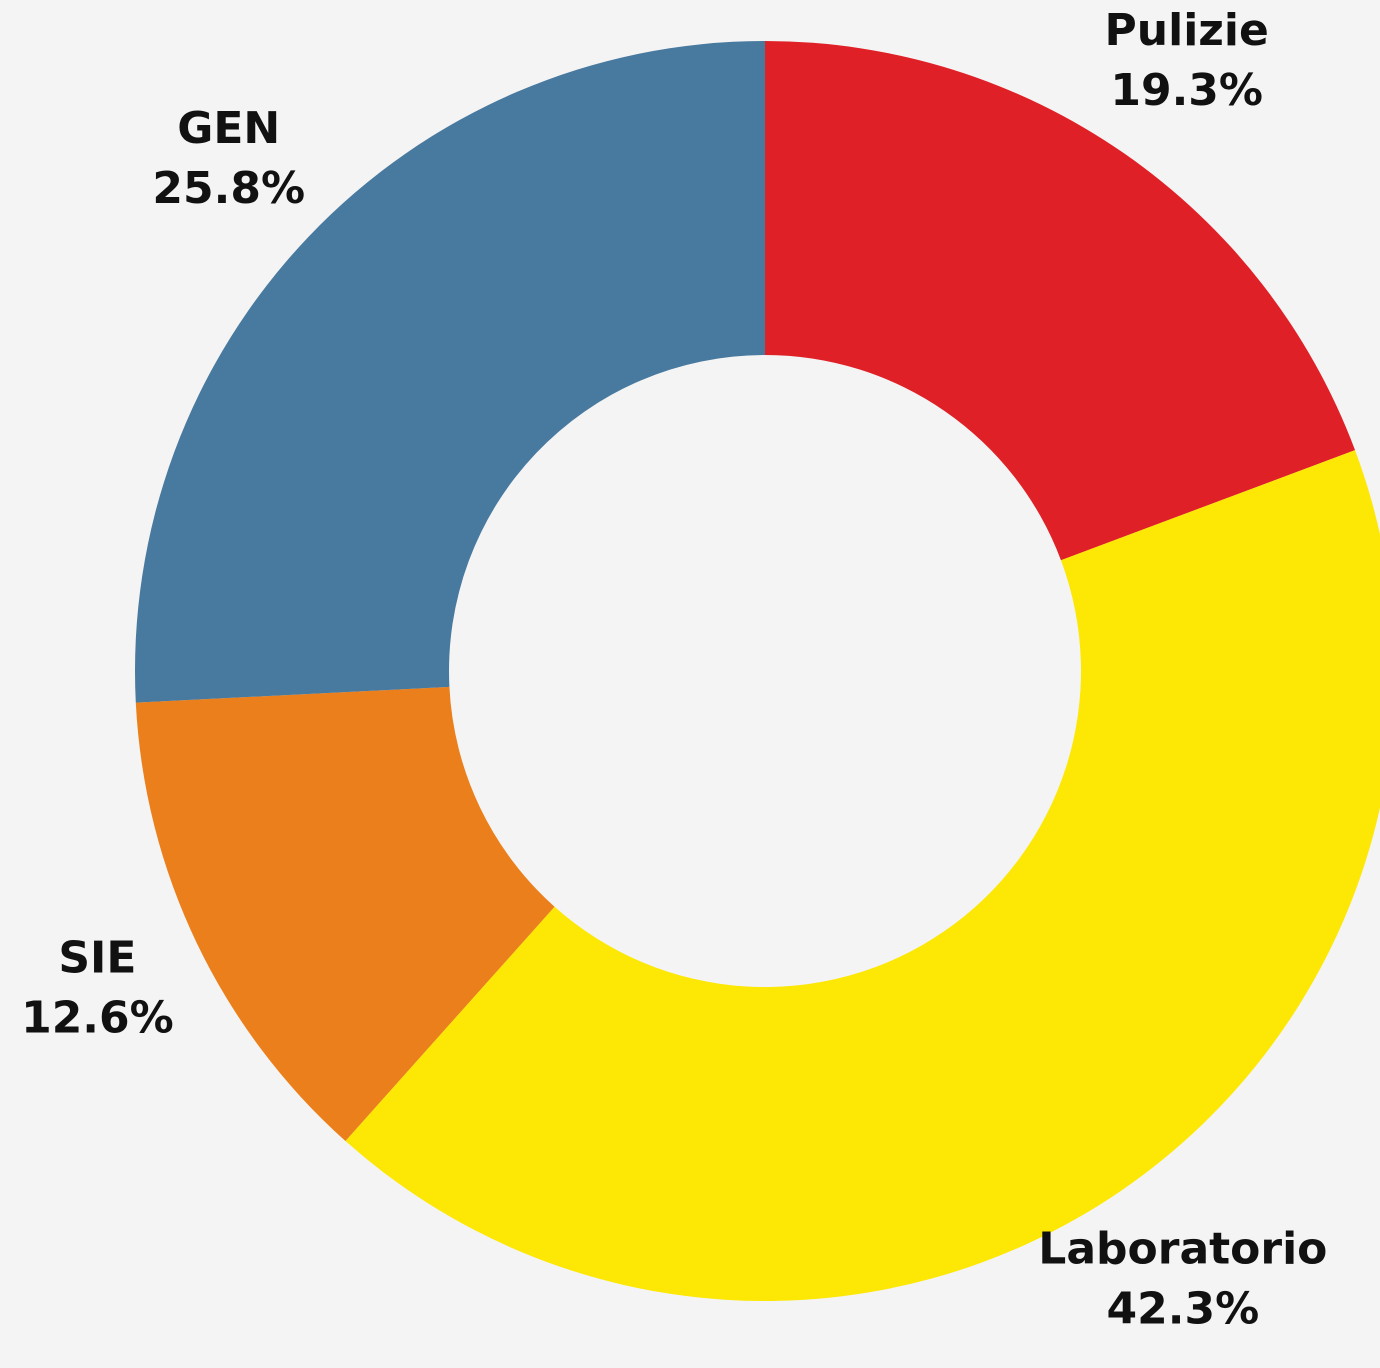  What do you see at coordinates (1187, 30) in the screenshot?
I see `slice-label: Pulizie` at bounding box center [1187, 30].